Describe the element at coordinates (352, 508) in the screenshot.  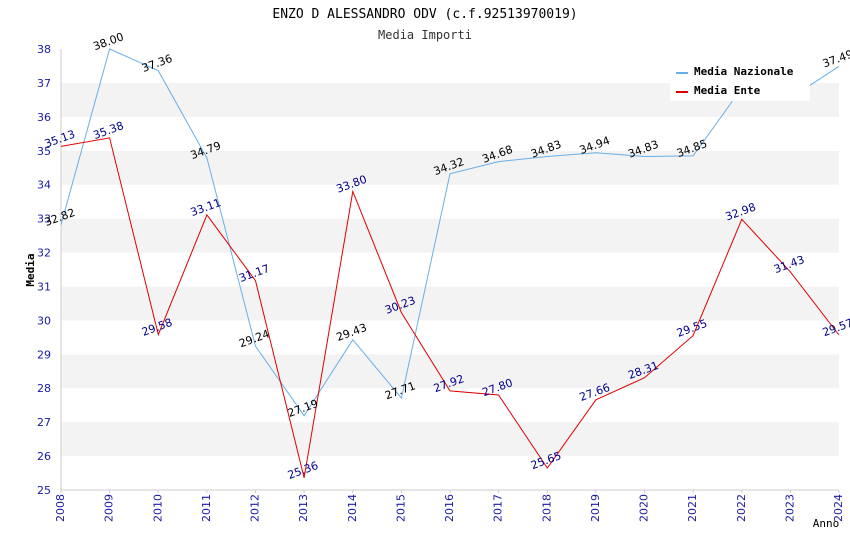
I see `x-tick-label: 2014` at that location.